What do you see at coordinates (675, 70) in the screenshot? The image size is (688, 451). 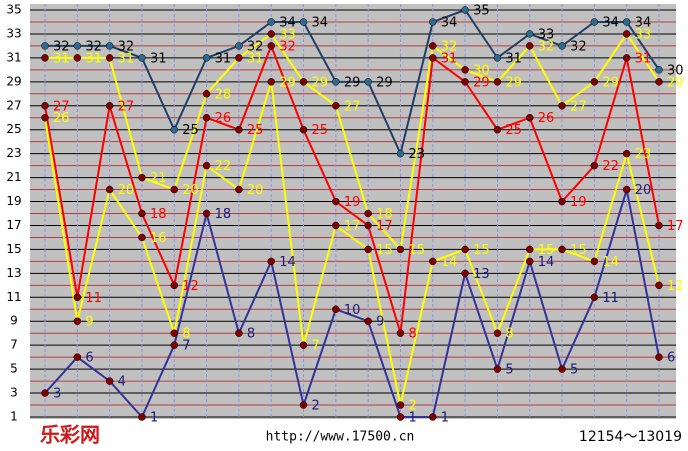 I see `data-label: 30` at bounding box center [675, 70].